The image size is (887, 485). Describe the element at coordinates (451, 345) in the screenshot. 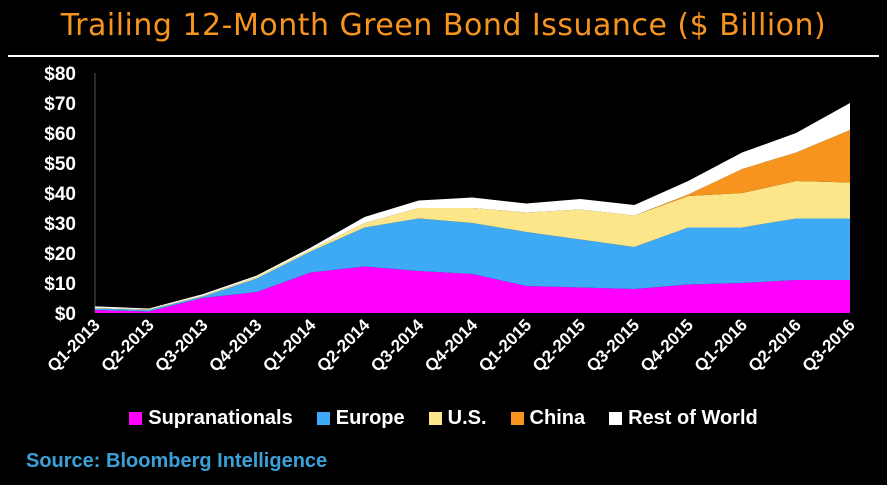

I see `x-tick-label: Q4-2014` at that location.